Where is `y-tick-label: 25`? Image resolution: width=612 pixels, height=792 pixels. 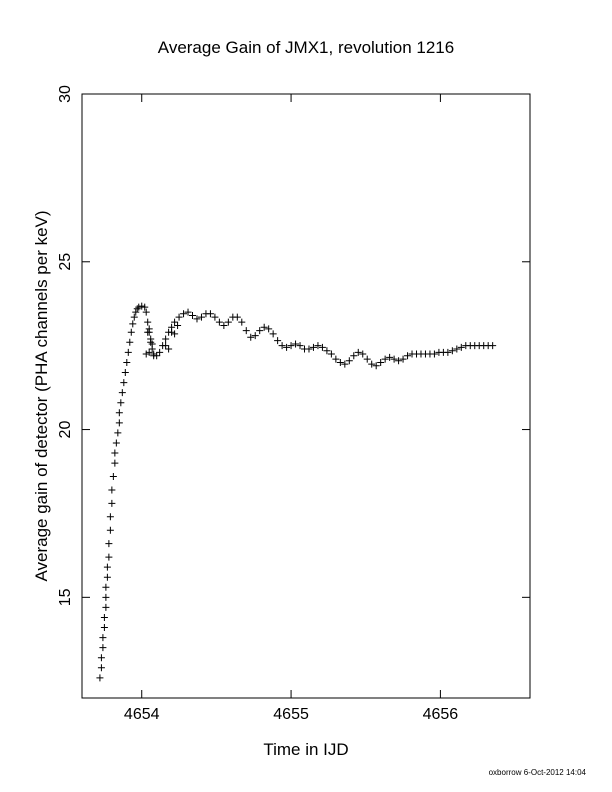
y-tick-label: 25 is located at coordinates (65, 262).